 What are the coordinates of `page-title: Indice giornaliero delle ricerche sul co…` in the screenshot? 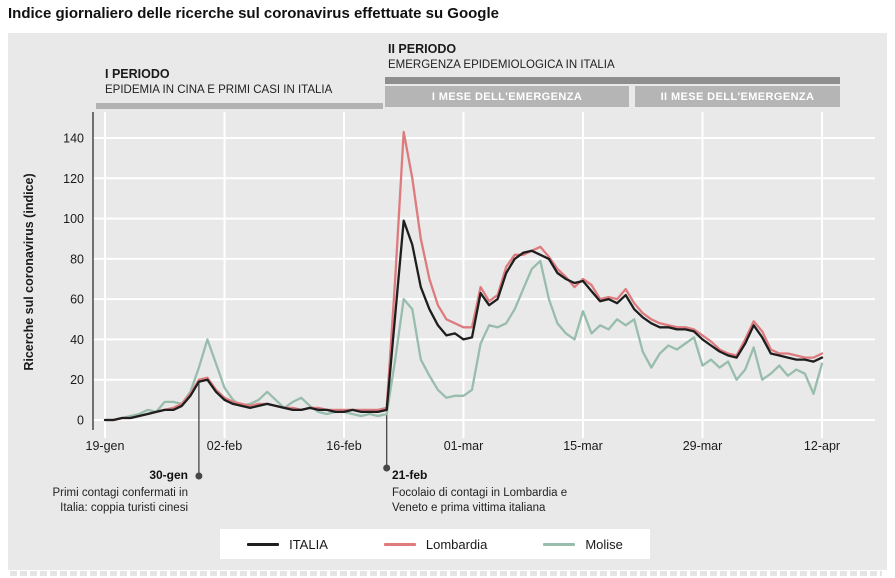 It's located at (253, 13).